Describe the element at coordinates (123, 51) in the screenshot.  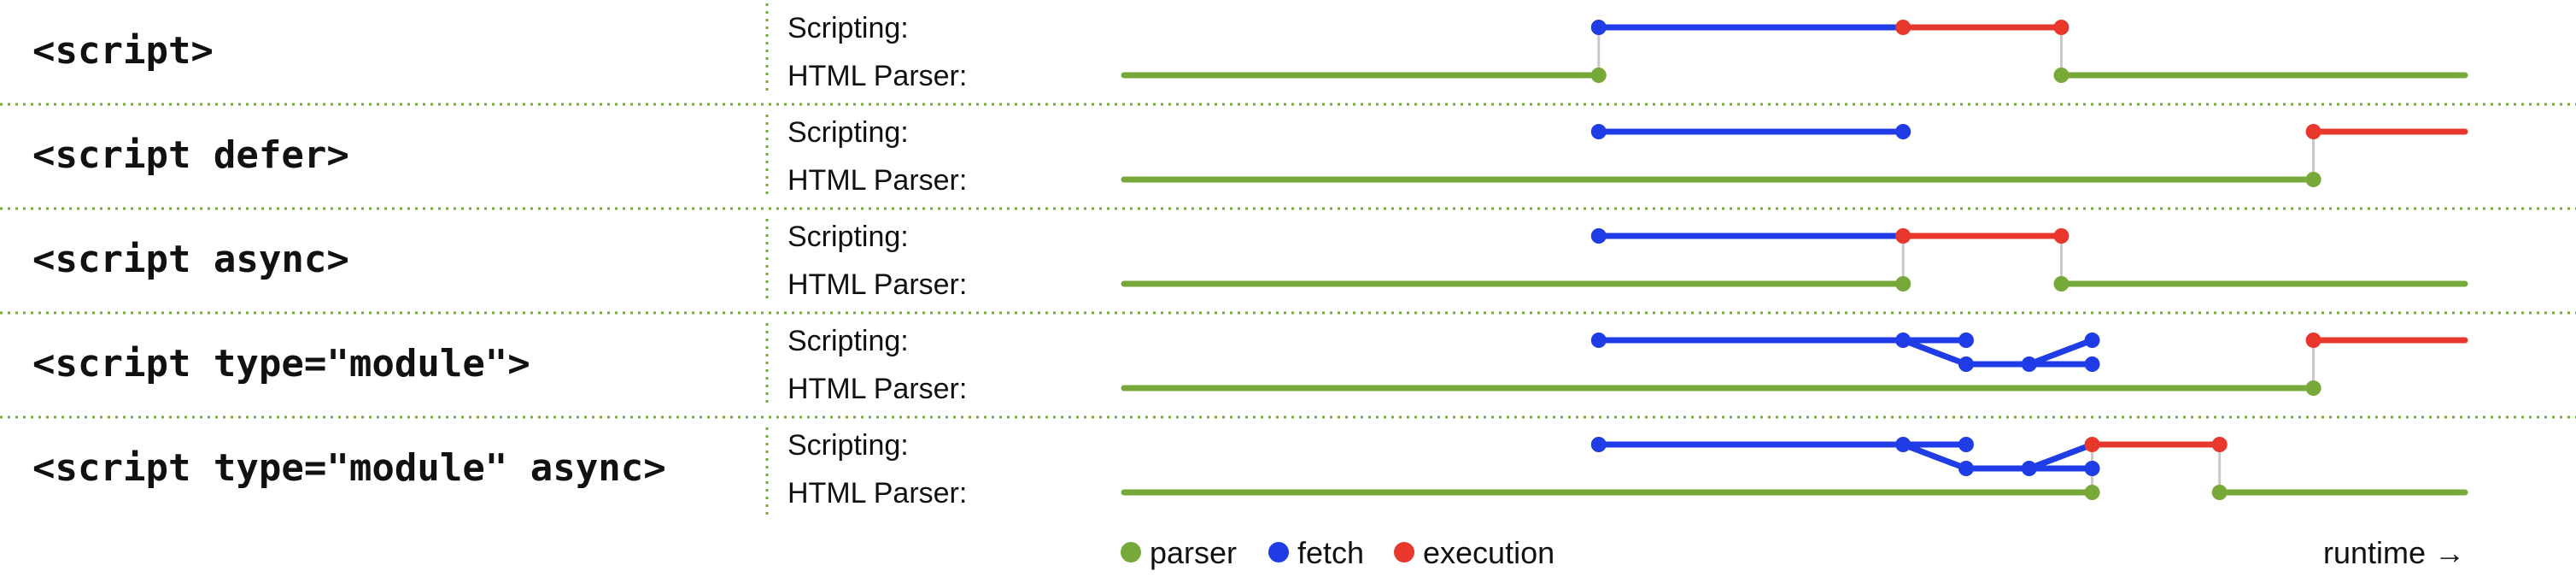
I see `row-title: <script>` at that location.